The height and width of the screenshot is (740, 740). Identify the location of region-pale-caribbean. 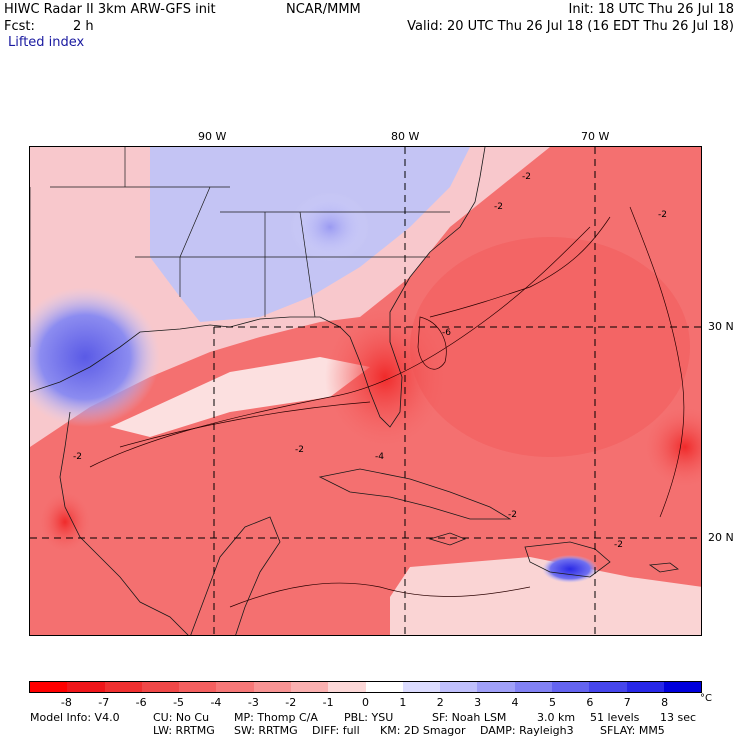
(545, 596).